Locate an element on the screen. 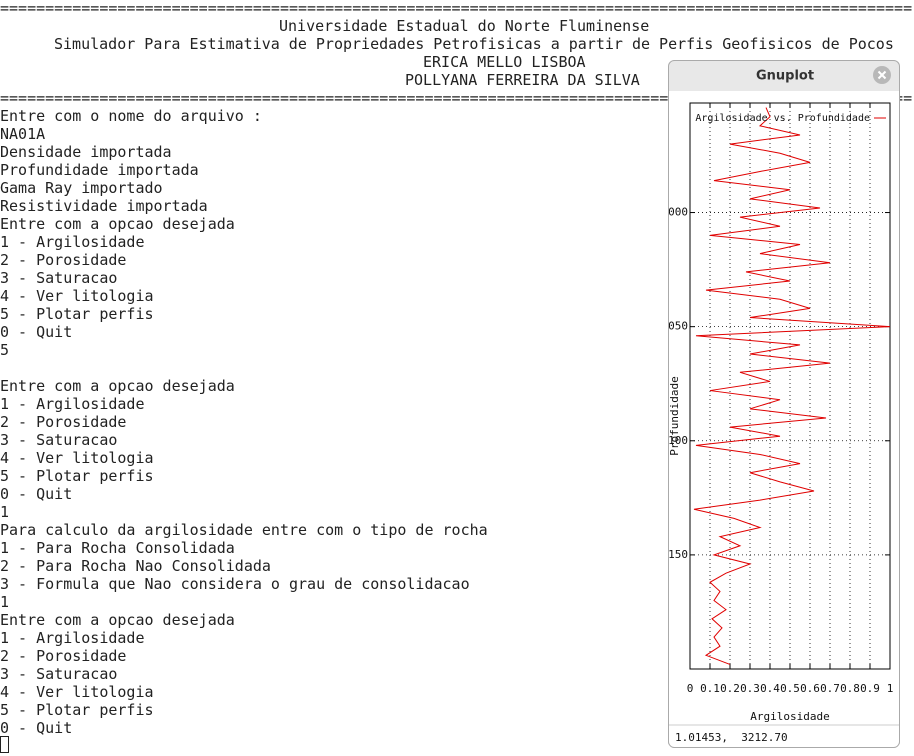  terminal-line: Profundidade importada is located at coordinates (99, 170).